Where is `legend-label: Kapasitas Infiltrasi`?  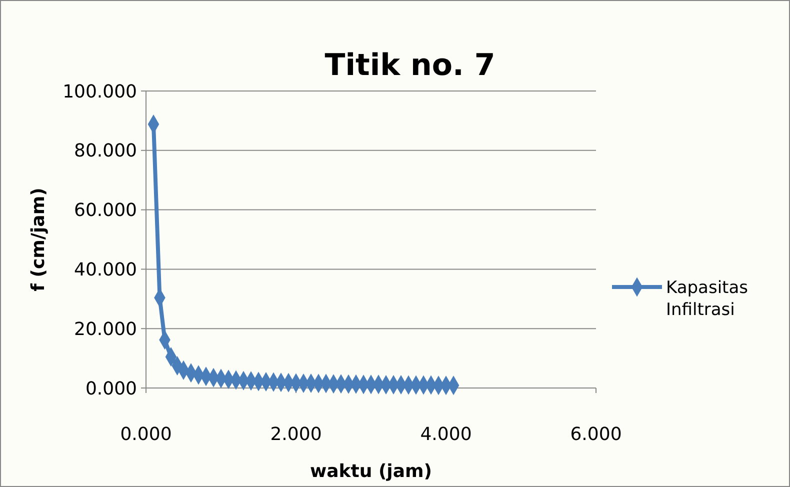
legend-label: Kapasitas Infiltrasi is located at coordinates (707, 299).